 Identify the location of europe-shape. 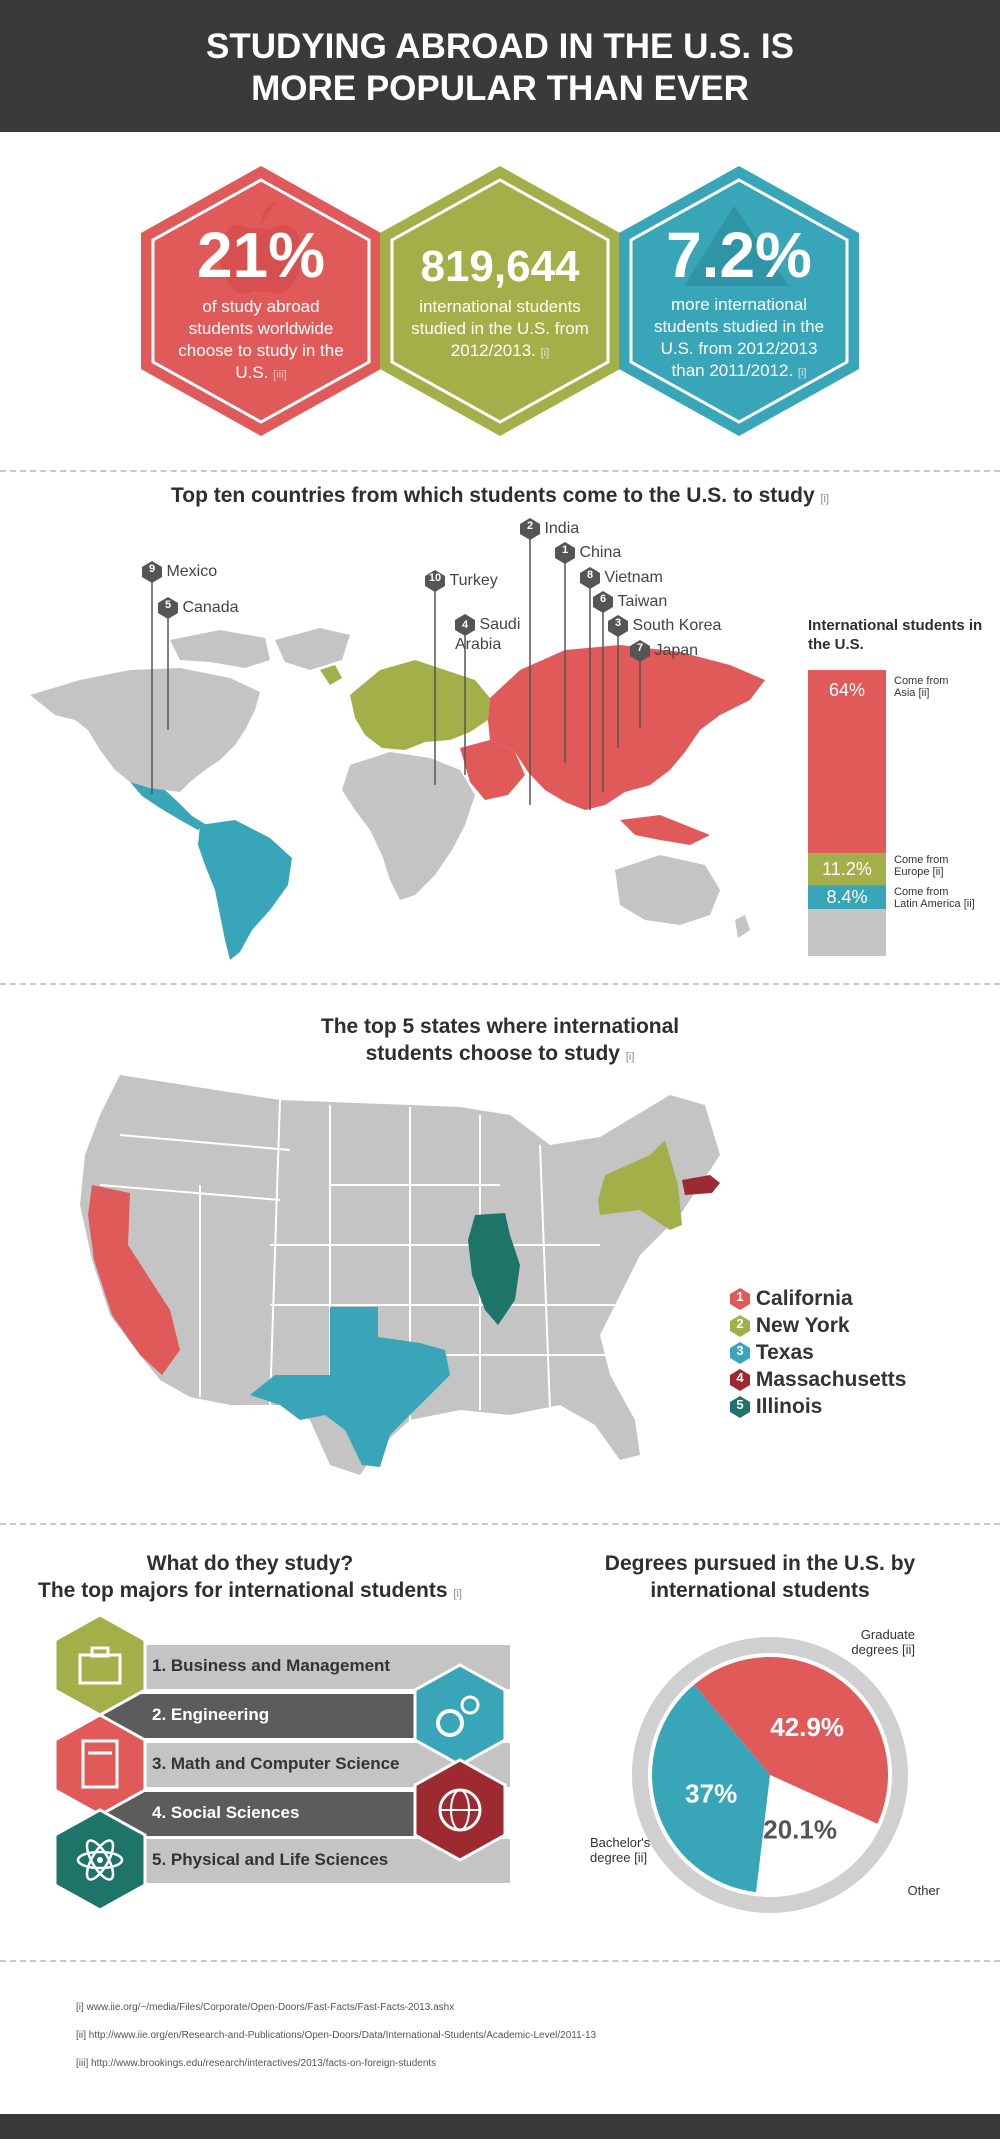
(420, 705).